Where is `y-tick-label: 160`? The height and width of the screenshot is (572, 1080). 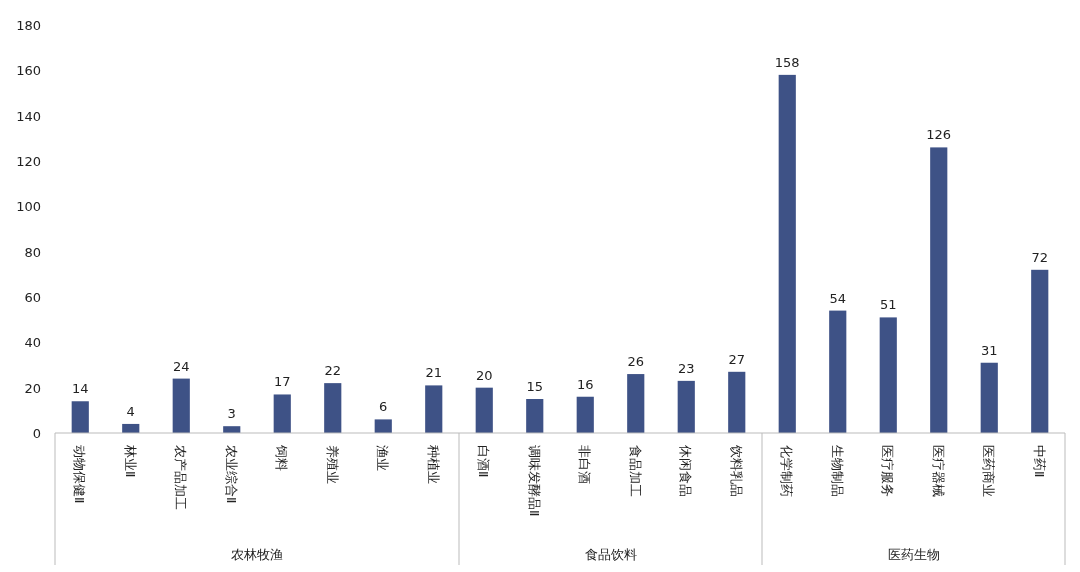
y-tick-label: 160 is located at coordinates (28, 71).